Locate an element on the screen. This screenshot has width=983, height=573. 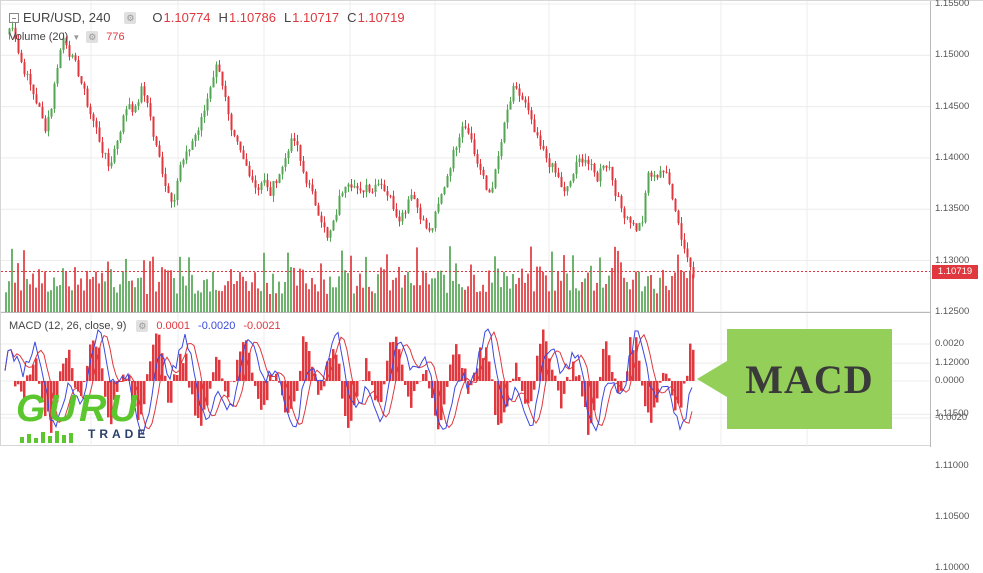
macd-settings-icon: ⚙ is located at coordinates (142, 326).